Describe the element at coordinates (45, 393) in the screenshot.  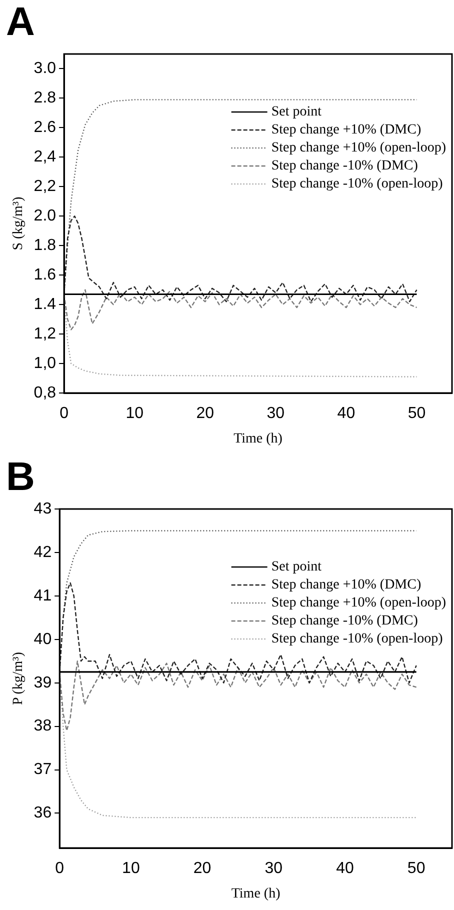
I see `y-tick-label: 0,8` at that location.